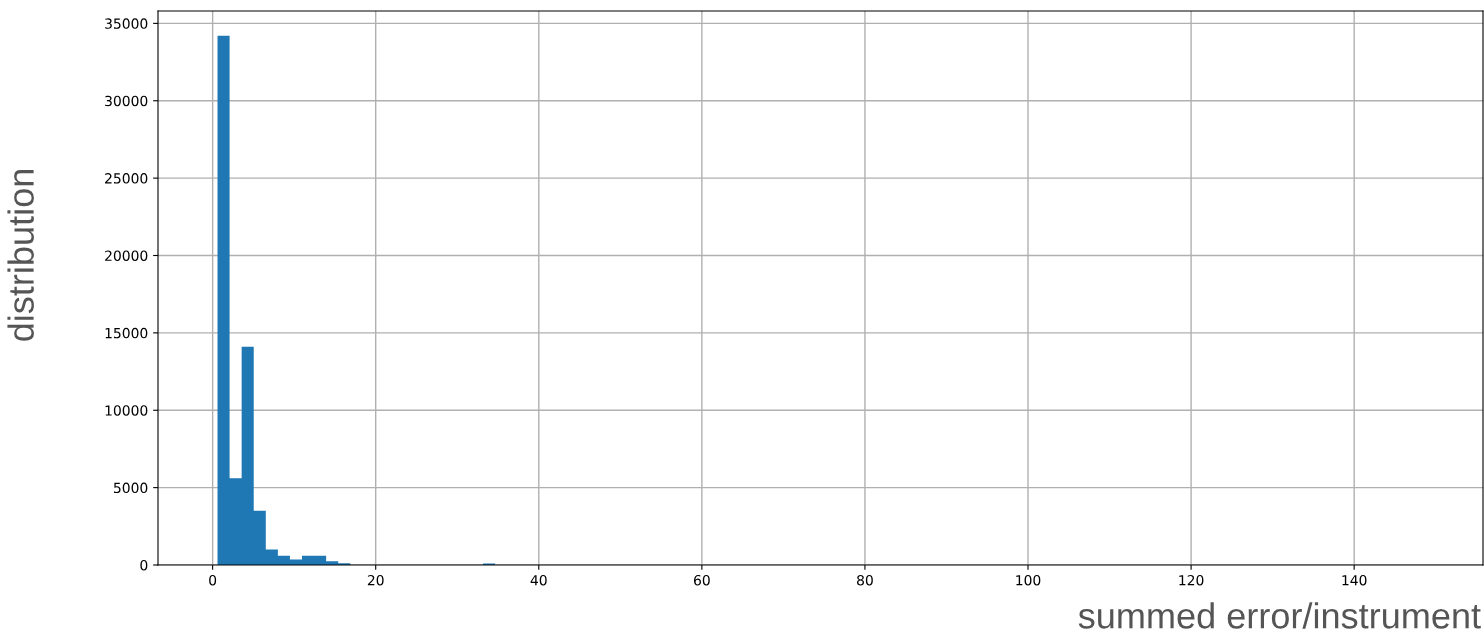  Describe the element at coordinates (126, 410) in the screenshot. I see `y-tick-label: 10000` at that location.